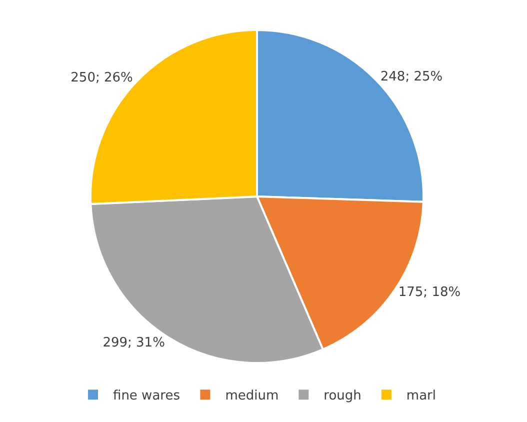  I want to click on legend-label: marl, so click(421, 396).